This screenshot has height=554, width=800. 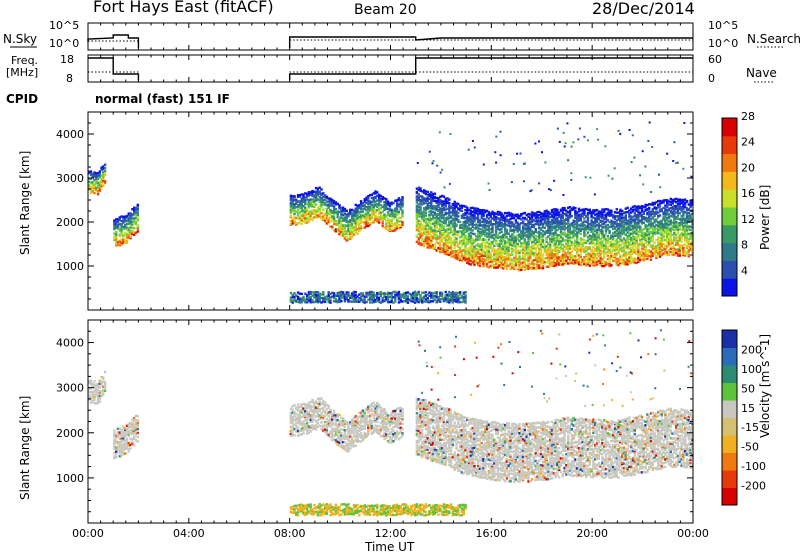 What do you see at coordinates (70, 178) in the screenshot?
I see `power-ytick-label: 3000` at bounding box center [70, 178].